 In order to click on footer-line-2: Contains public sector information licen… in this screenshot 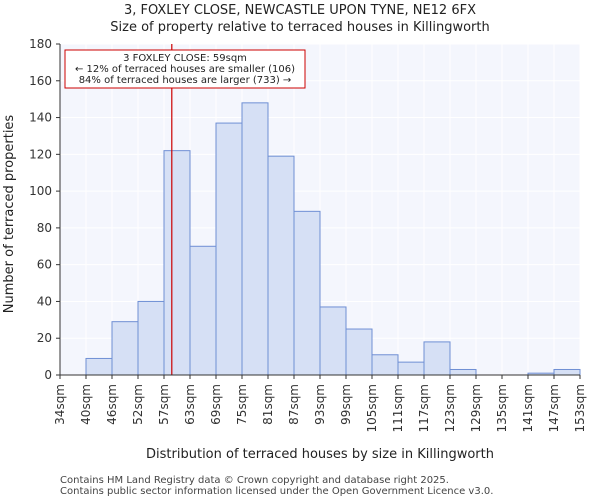, I will do `click(276, 491)`.